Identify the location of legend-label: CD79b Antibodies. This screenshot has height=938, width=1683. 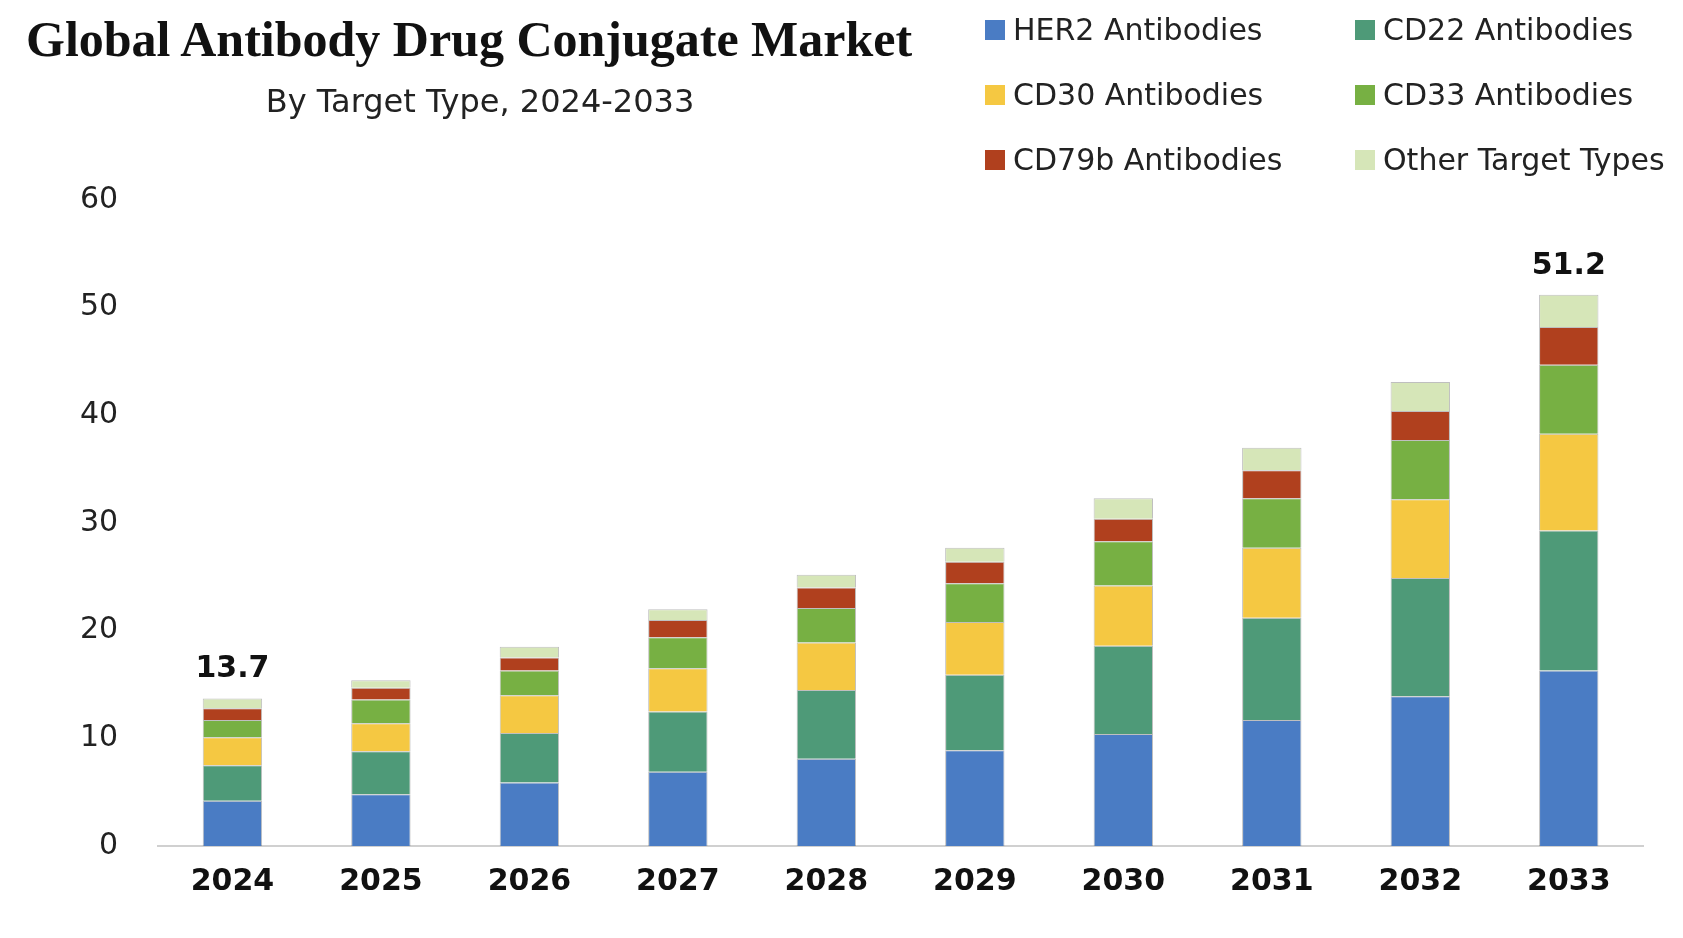
(1148, 159).